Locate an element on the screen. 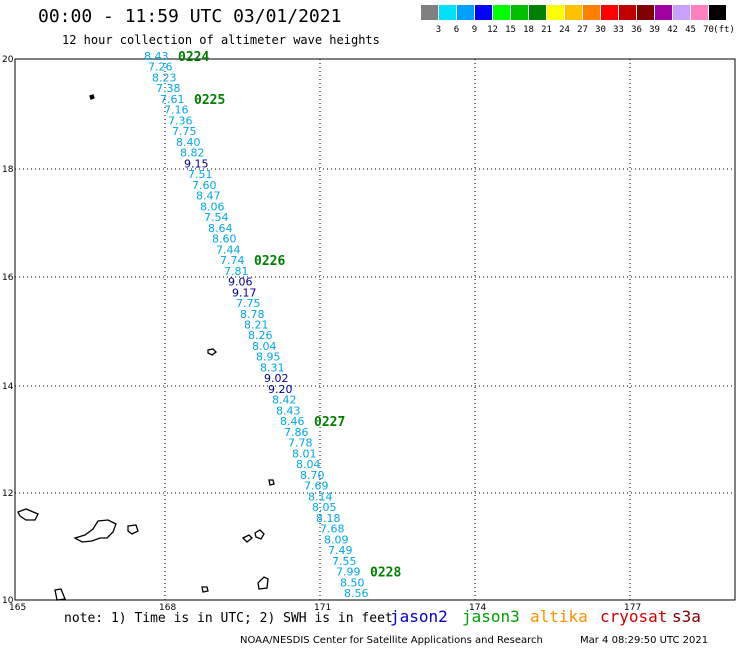 Image resolution: width=740 pixels, height=650 pixels. wave-height-label: 8.95 is located at coordinates (268, 357).